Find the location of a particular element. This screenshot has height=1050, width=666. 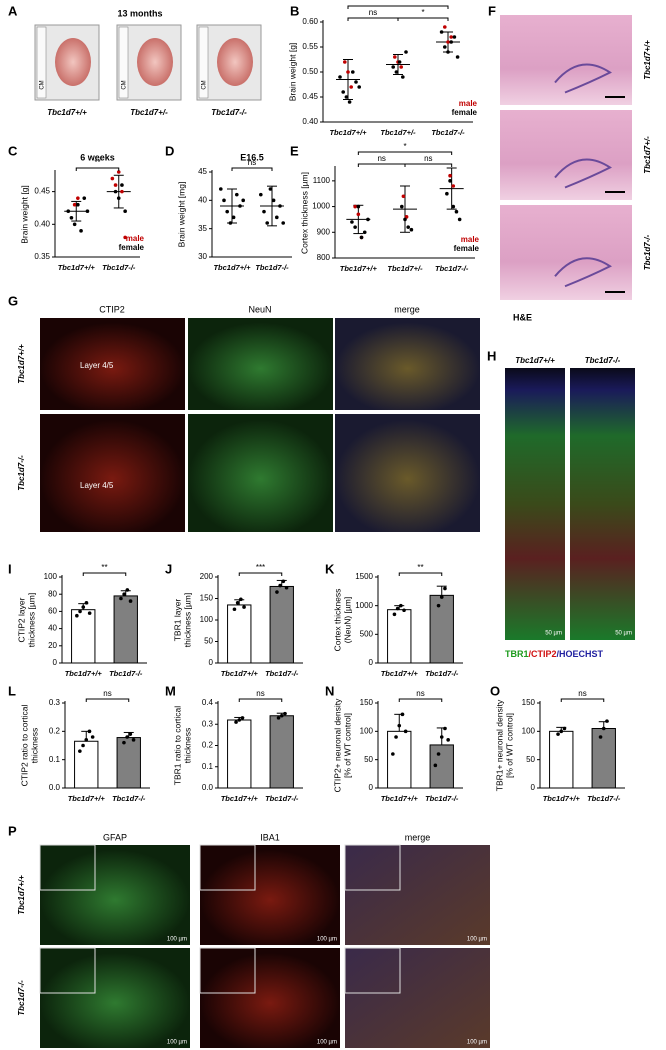

significance-label: **** is located at coordinates (398, 2).